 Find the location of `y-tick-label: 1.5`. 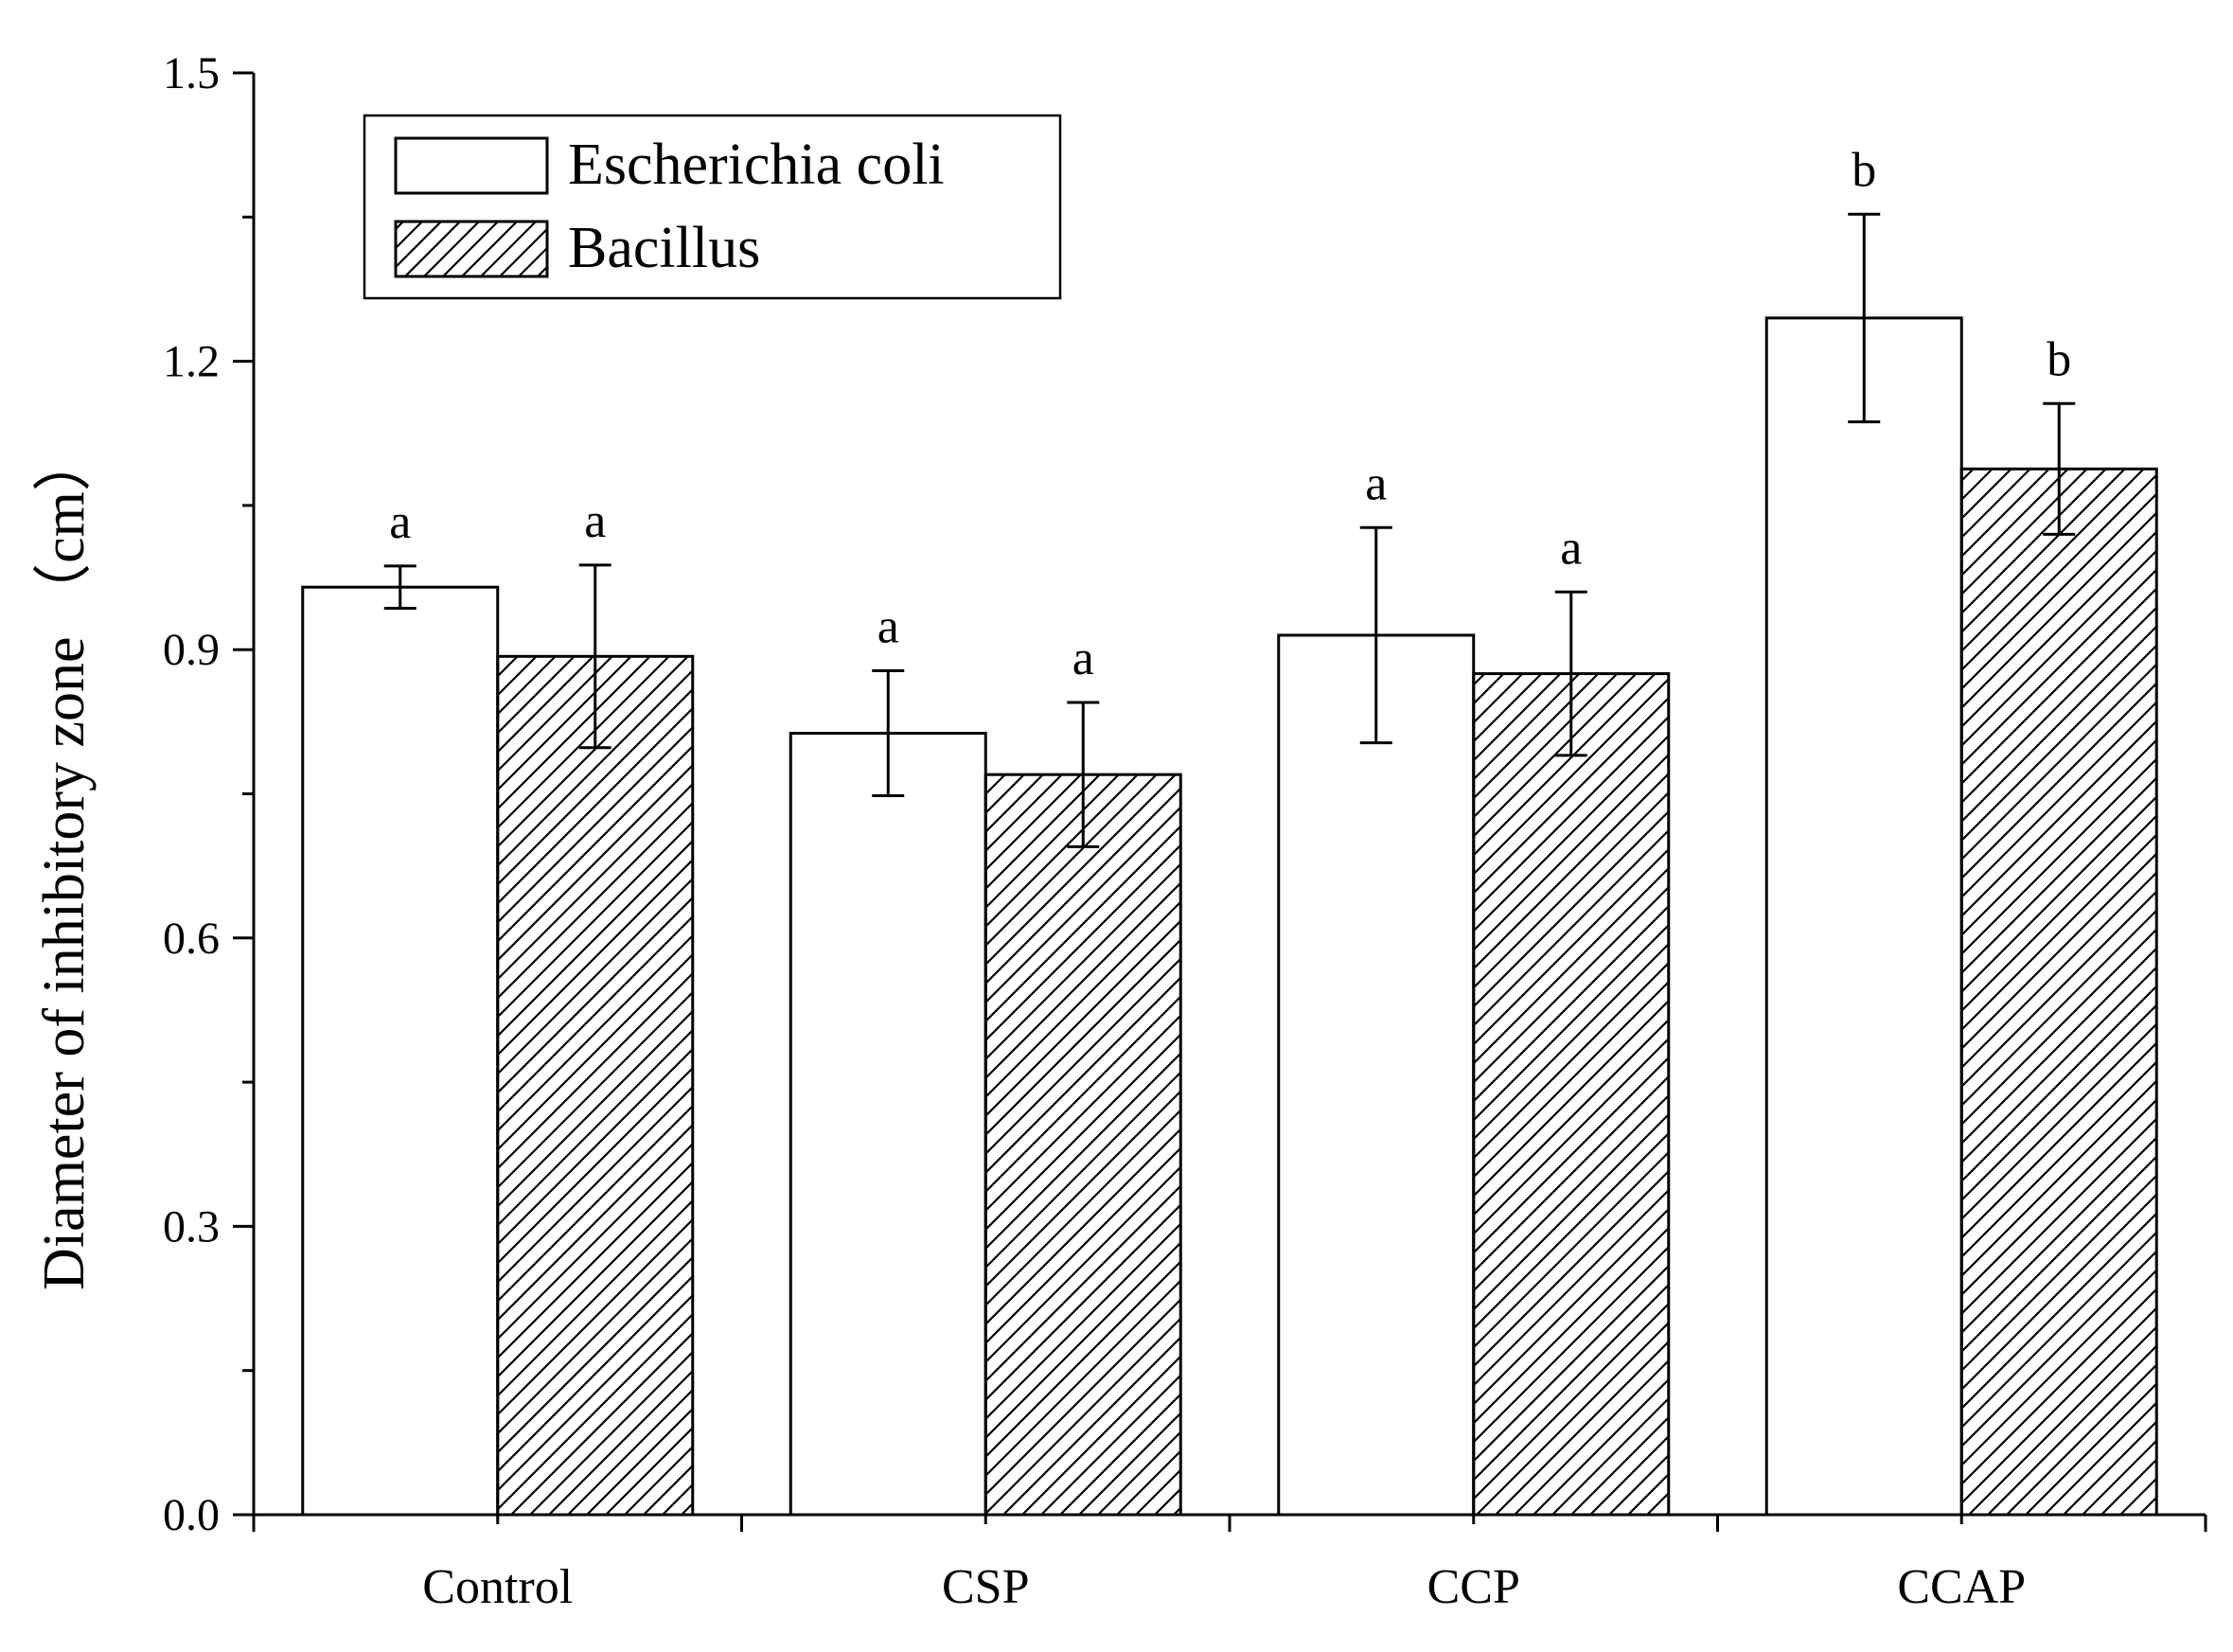

y-tick-label: 1.5 is located at coordinates (191, 73).